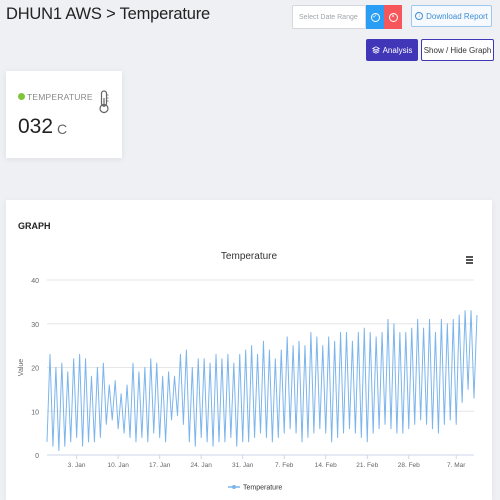 The height and width of the screenshot is (500, 500). What do you see at coordinates (457, 16) in the screenshot?
I see `download-label: Download Report` at bounding box center [457, 16].